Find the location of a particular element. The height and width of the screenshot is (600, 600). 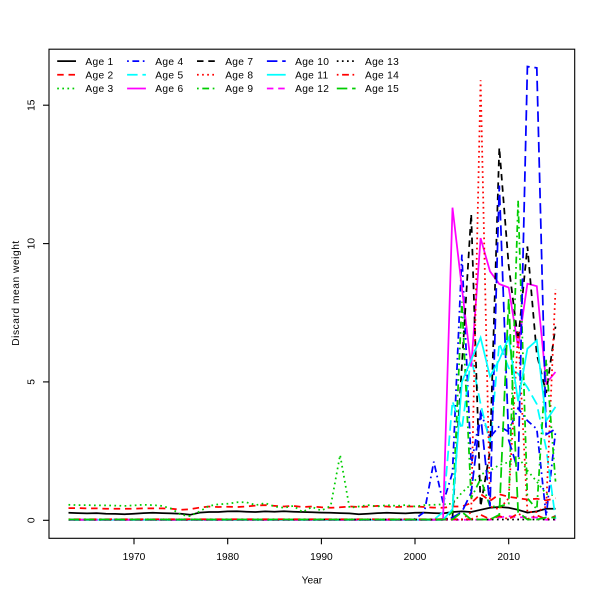

svg-text: Age 14 is located at coordinates (382, 76).